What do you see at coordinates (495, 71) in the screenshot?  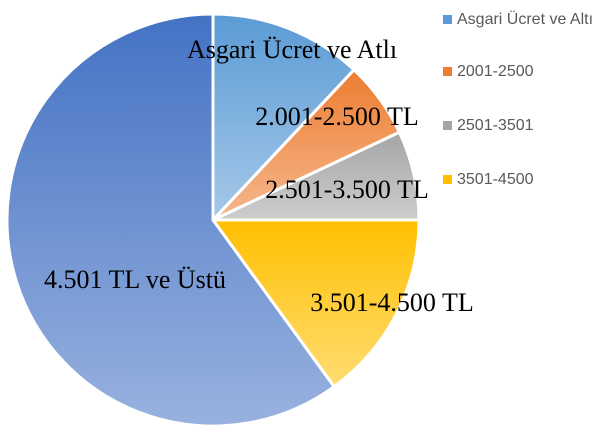 I see `legend-label: 2001-2500` at bounding box center [495, 71].